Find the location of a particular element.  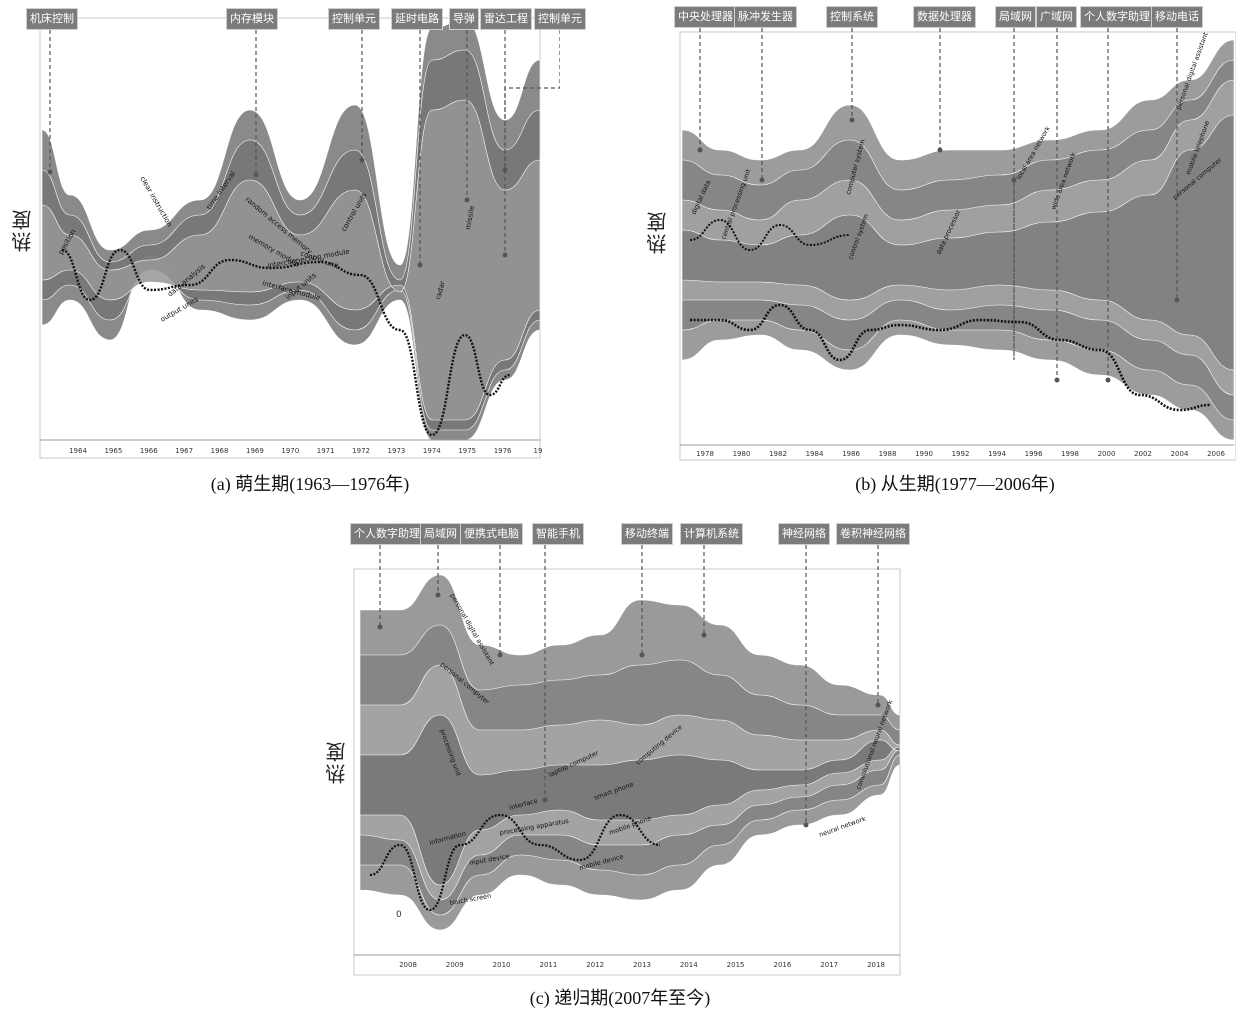

topic-tag-c-7: 卷积神经网络 is located at coordinates (873, 534).